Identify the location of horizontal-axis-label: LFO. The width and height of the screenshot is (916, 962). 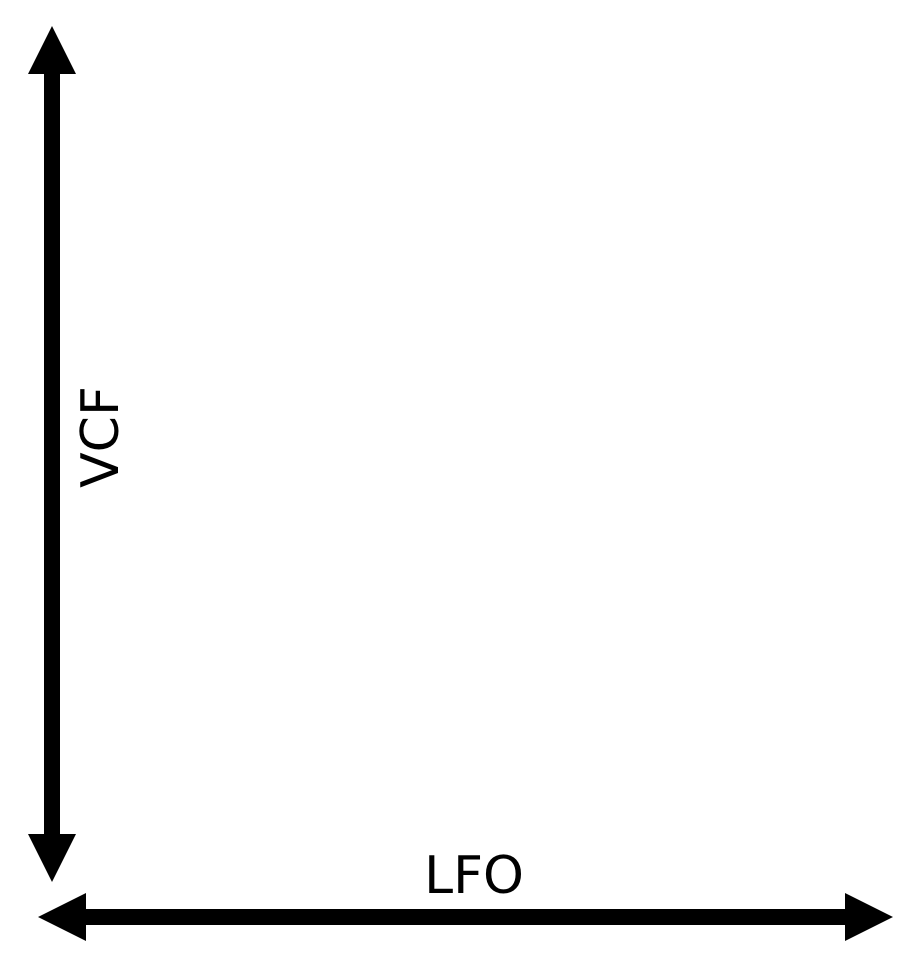
(474, 876).